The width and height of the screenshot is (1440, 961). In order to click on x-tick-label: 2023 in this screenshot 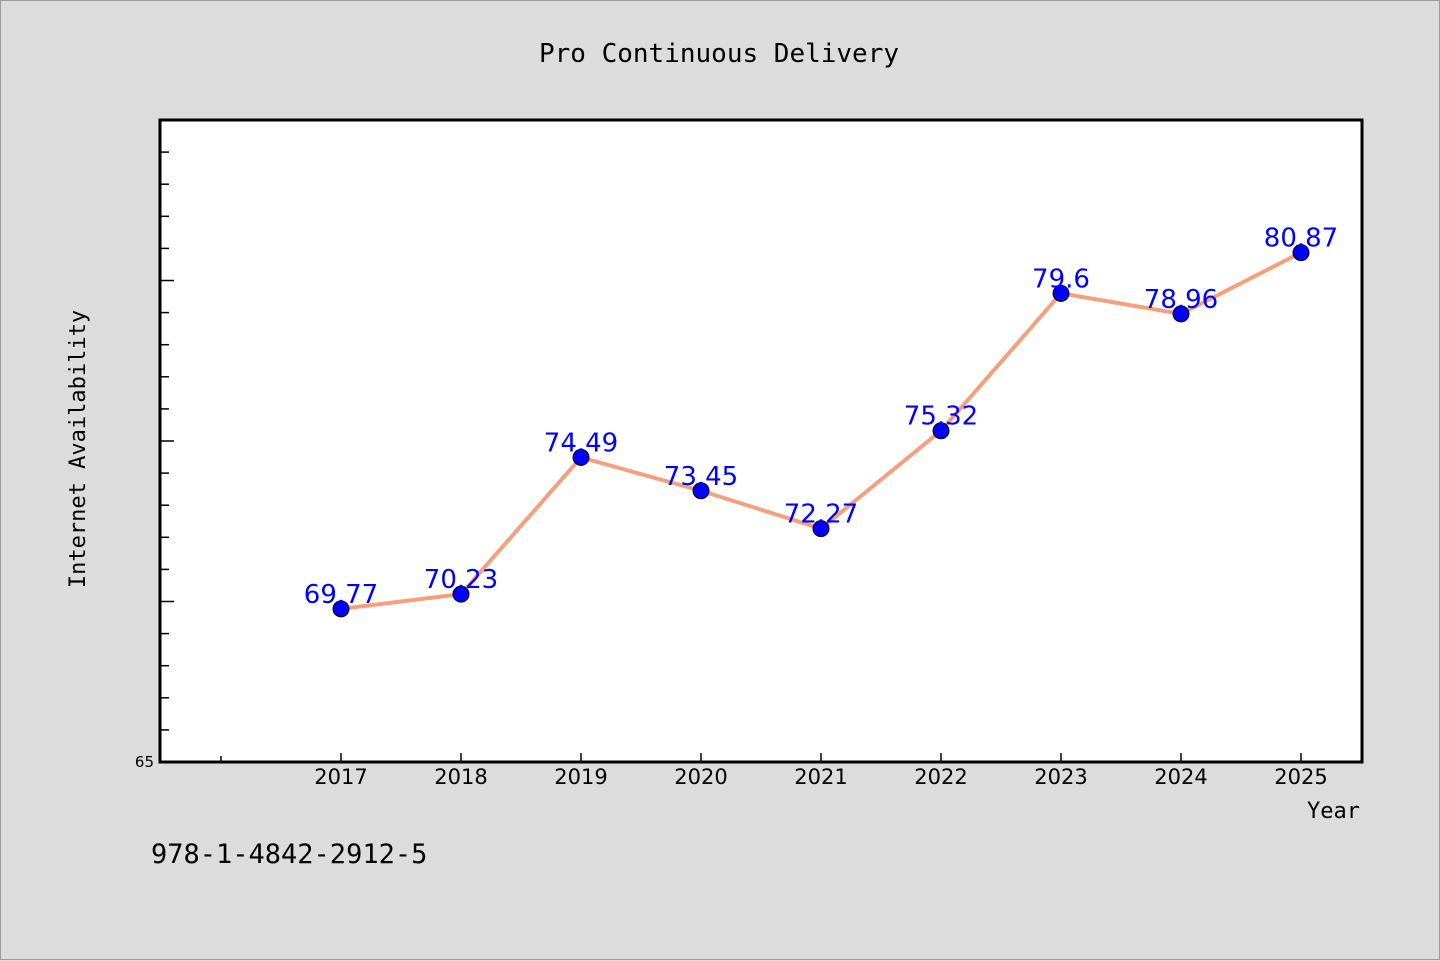, I will do `click(1060, 777)`.